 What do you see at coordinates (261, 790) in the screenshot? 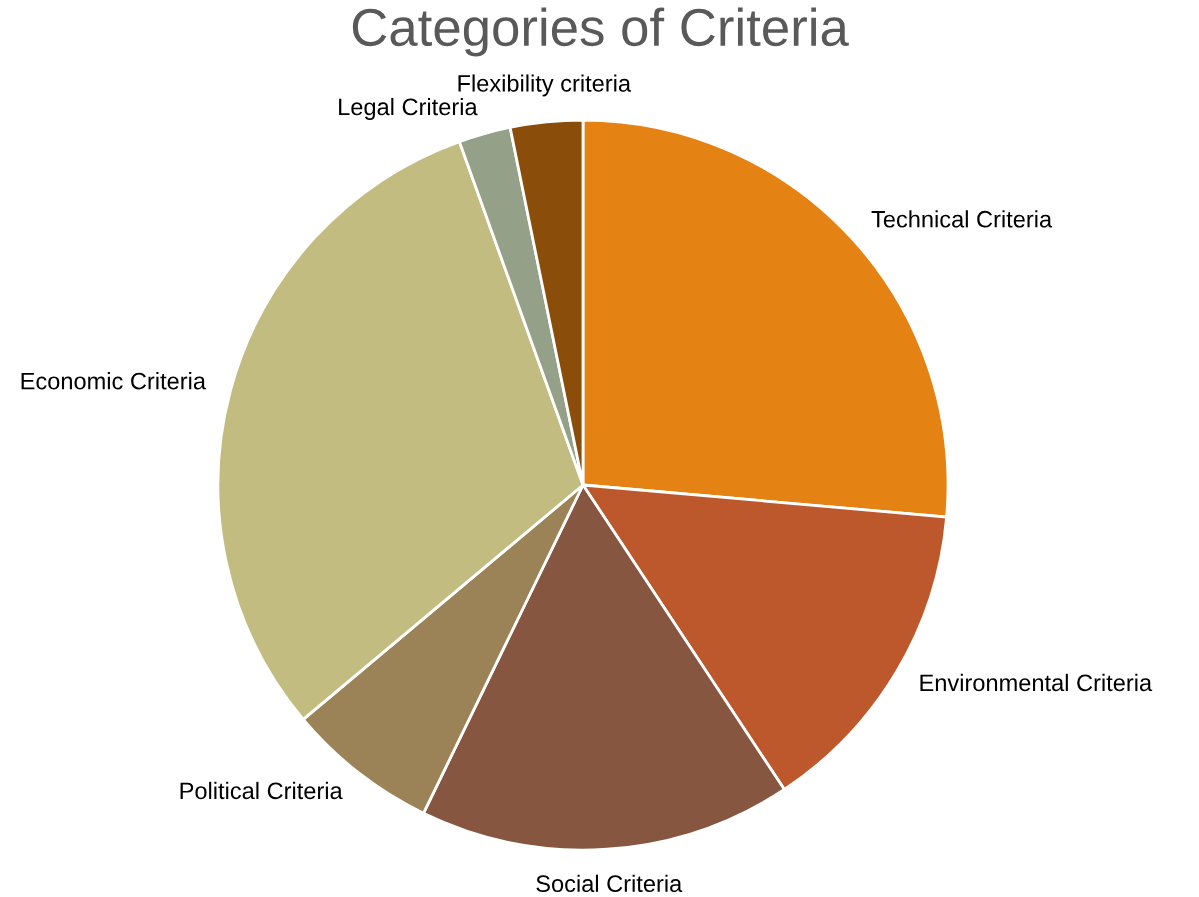
I see `slice-label: Political Criteria` at bounding box center [261, 790].